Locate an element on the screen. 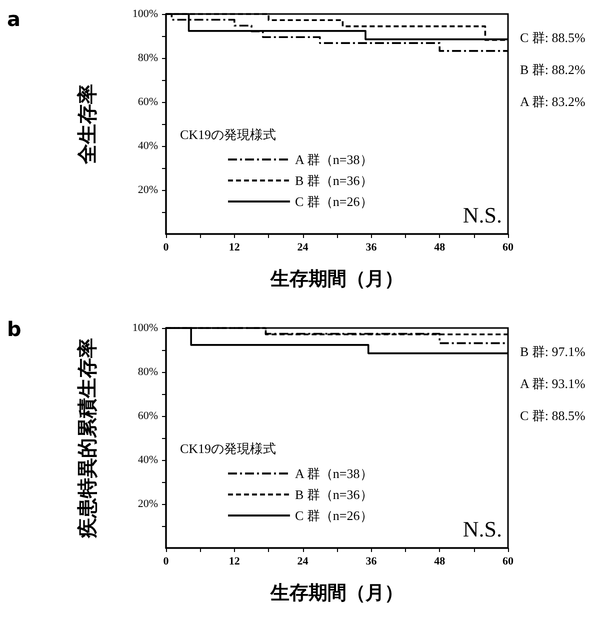  chart-title: b is located at coordinates (14, 329).